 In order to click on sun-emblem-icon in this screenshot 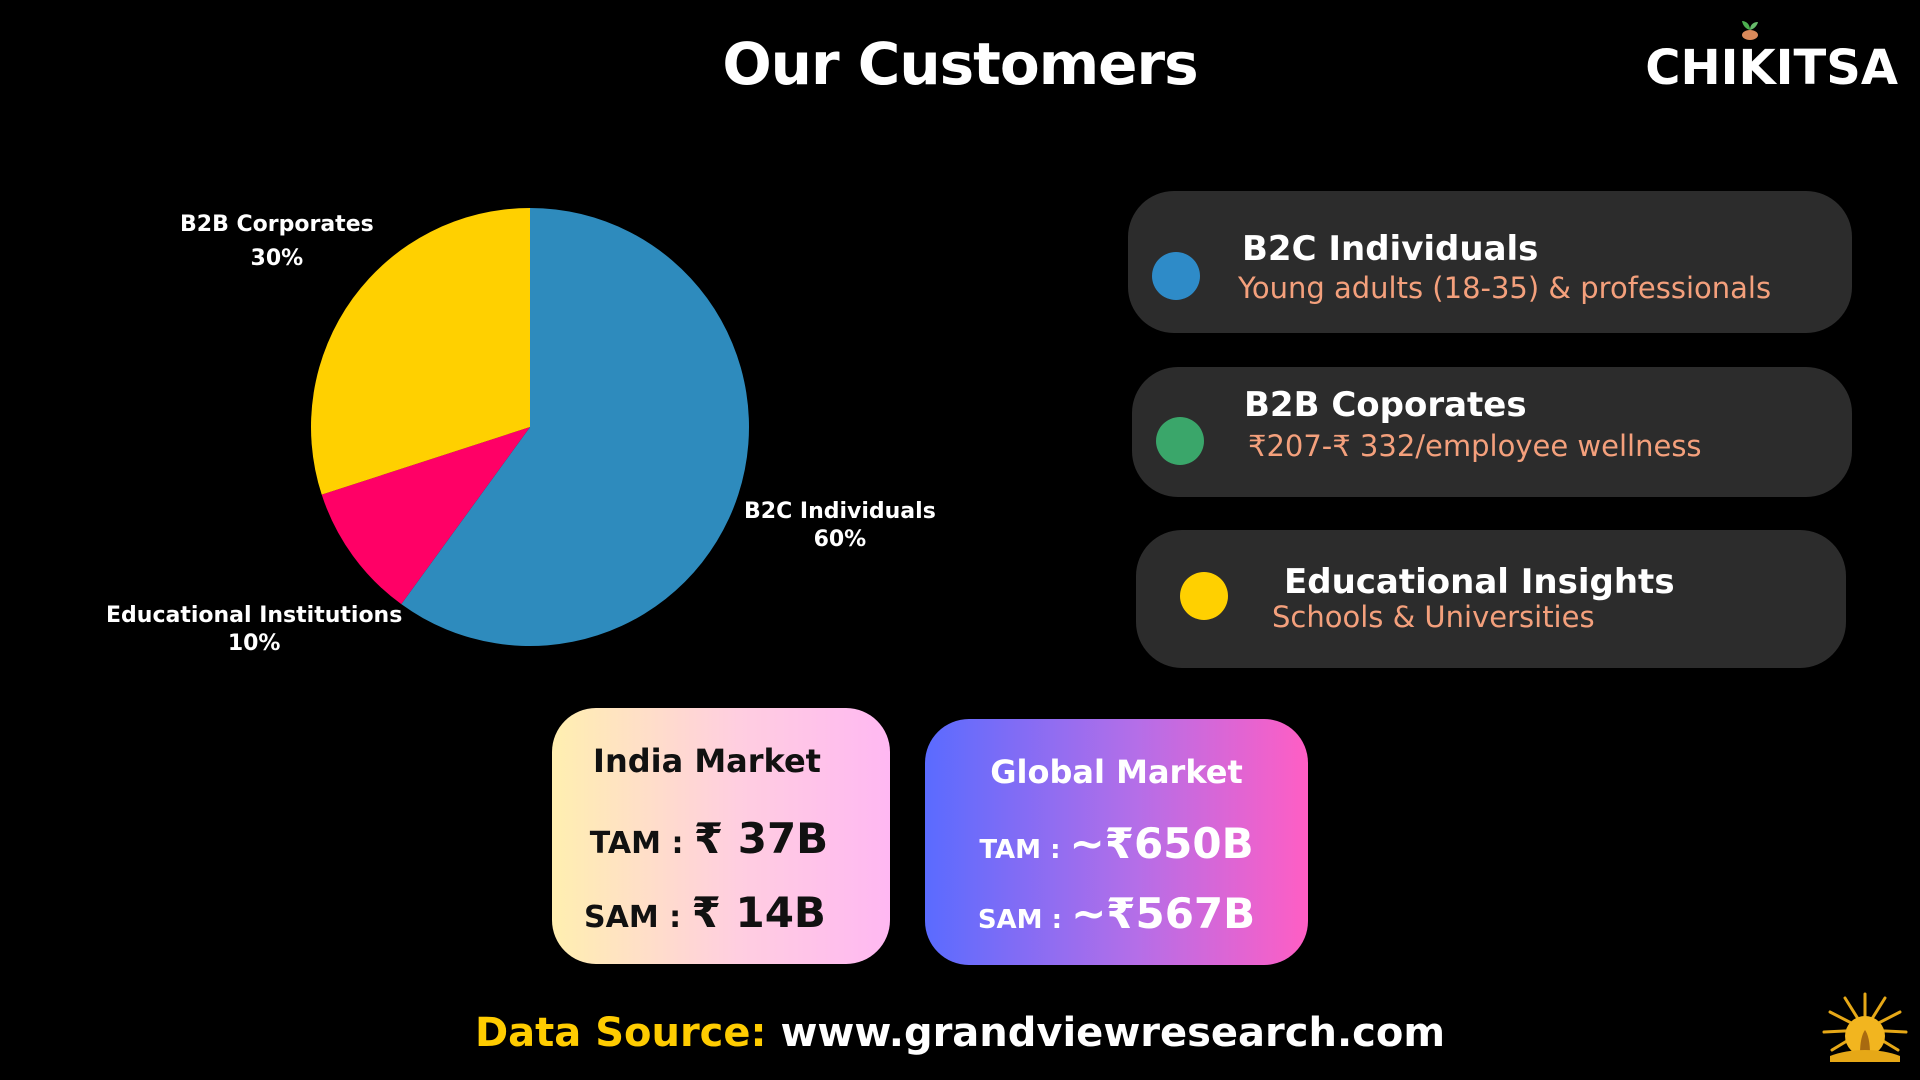, I will do `click(1865, 1027)`.